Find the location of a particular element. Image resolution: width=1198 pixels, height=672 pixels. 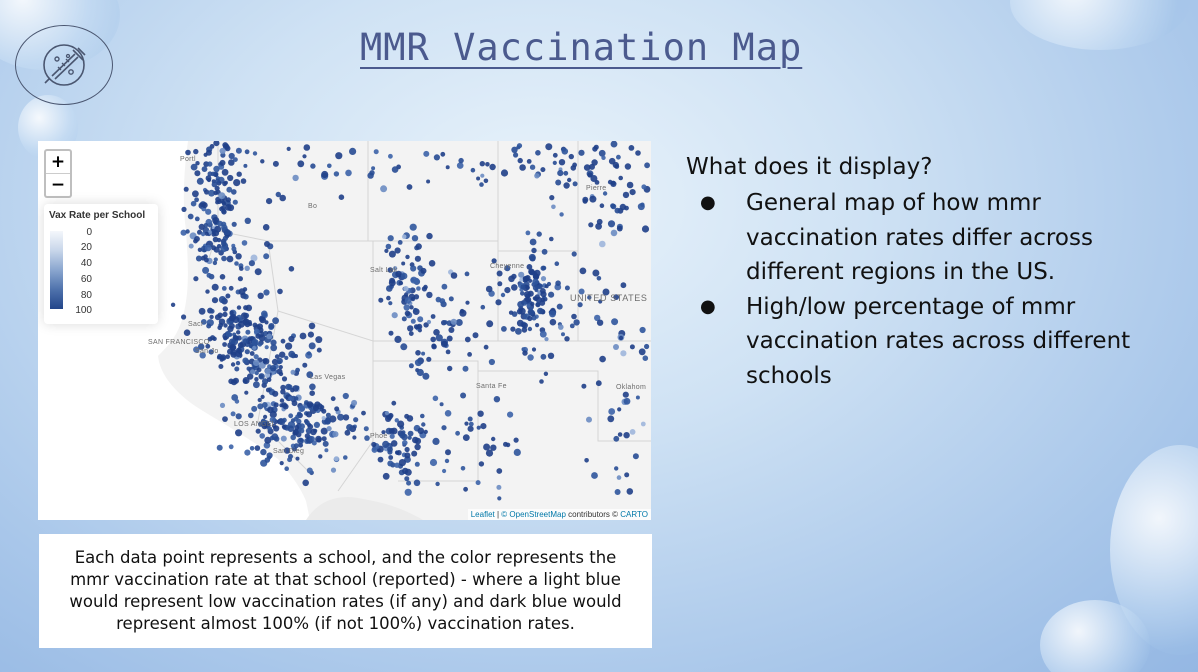

attribution-contributors: contributors © is located at coordinates (593, 514).